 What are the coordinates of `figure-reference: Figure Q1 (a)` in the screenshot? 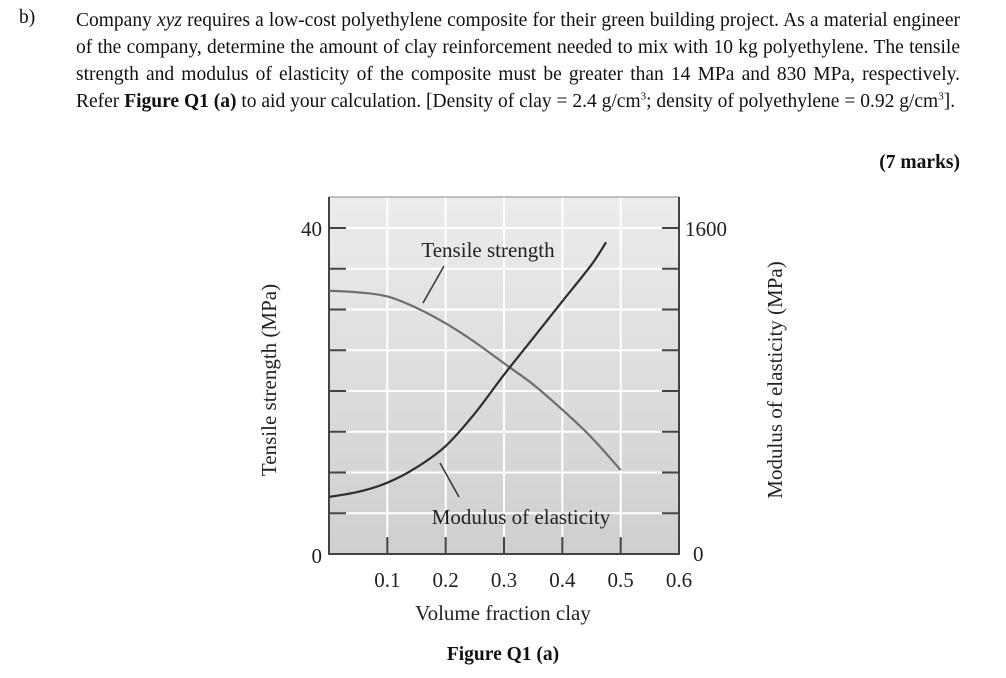 It's located at (180, 101).